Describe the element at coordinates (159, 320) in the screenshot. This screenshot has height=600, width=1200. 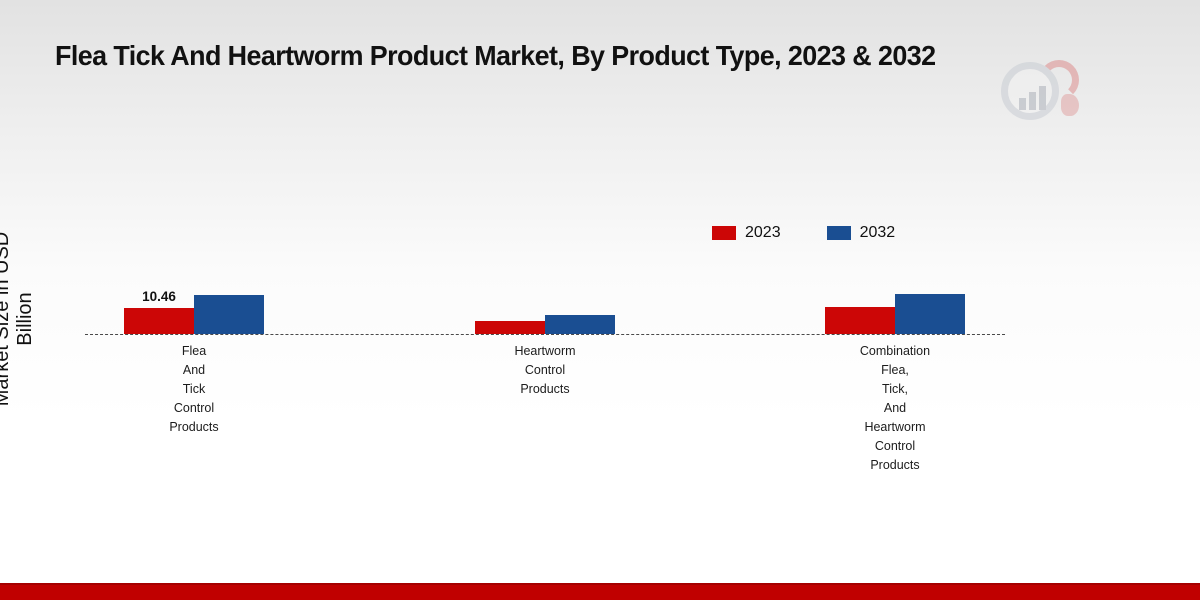
I see `bar-2023-flea-tick` at that location.